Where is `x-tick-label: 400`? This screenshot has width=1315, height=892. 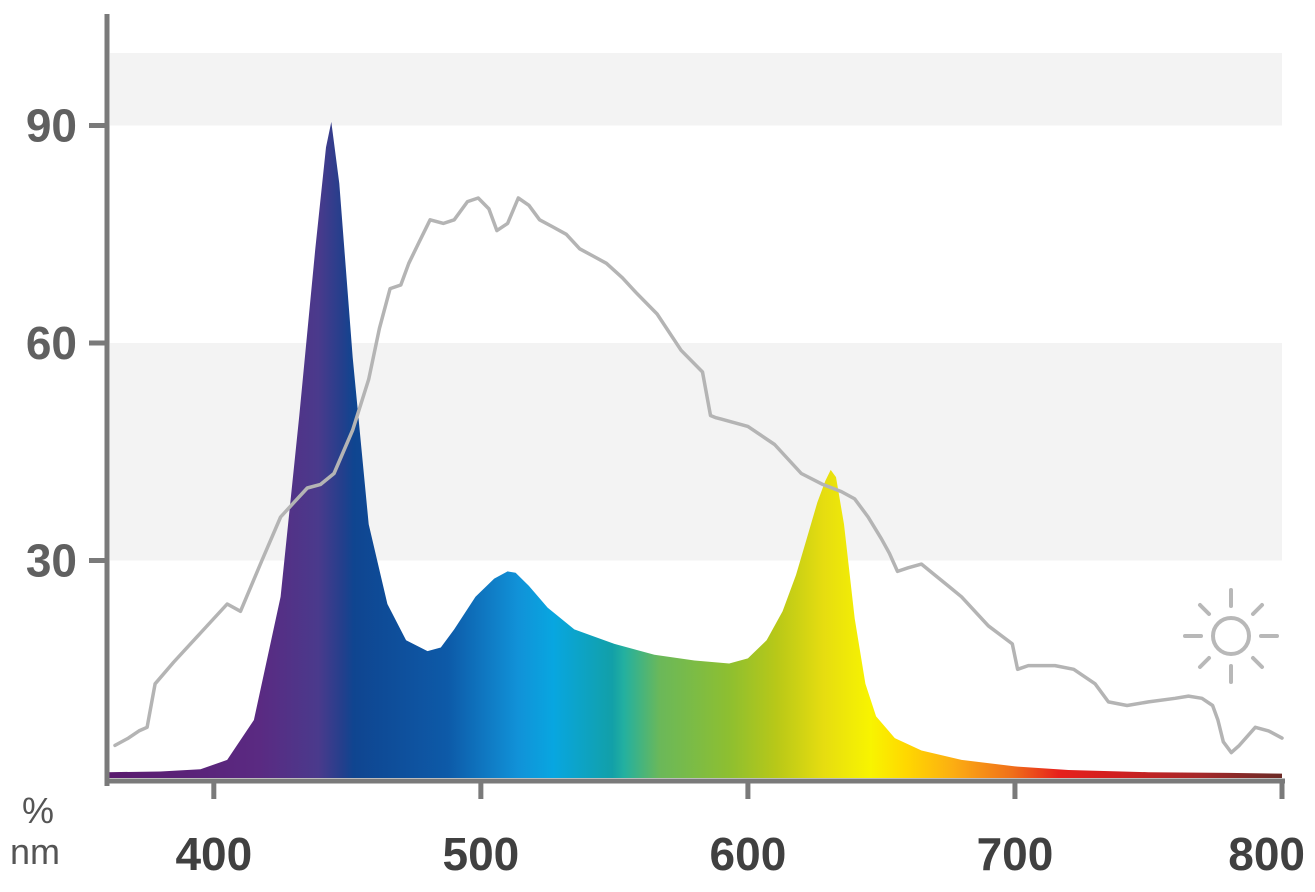
x-tick-label: 400 is located at coordinates (213, 854).